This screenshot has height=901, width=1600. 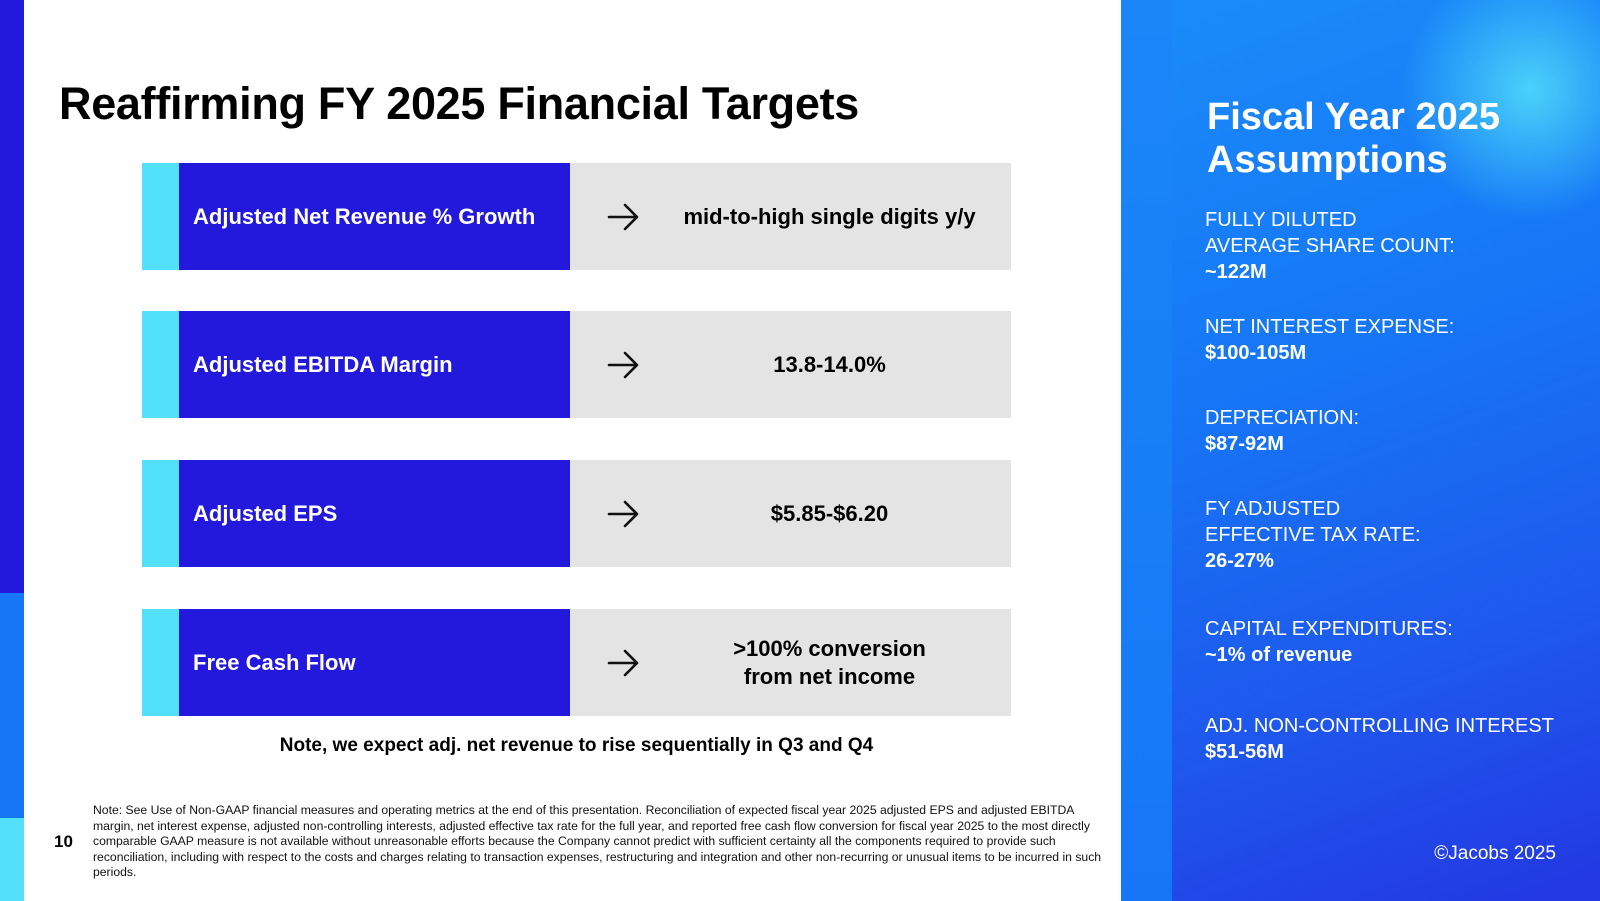 What do you see at coordinates (1329, 642) in the screenshot?
I see `assumption-capex: CAPITAL EXPENDITURES: ~1% of revenue` at bounding box center [1329, 642].